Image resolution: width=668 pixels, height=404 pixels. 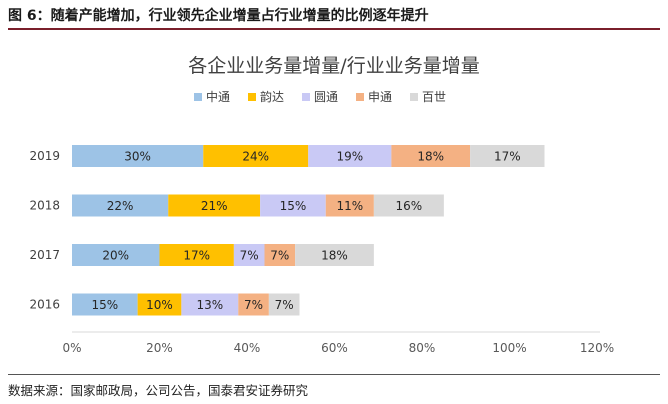 I want to click on bar-label-2017-3: 7%, so click(x=279, y=256).